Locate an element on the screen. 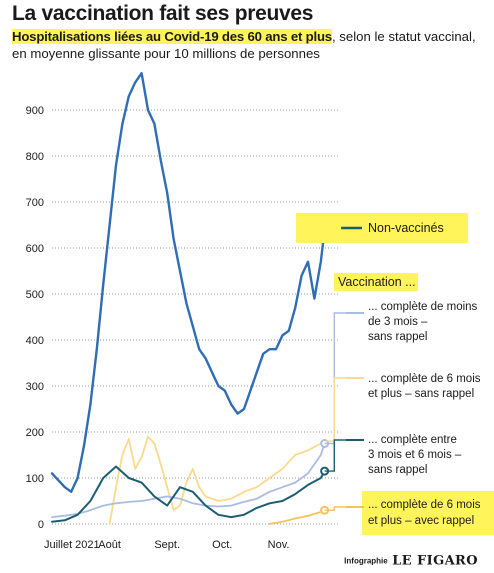 The height and width of the screenshot is (573, 494). x-tick-label: Oct. is located at coordinates (222, 545).